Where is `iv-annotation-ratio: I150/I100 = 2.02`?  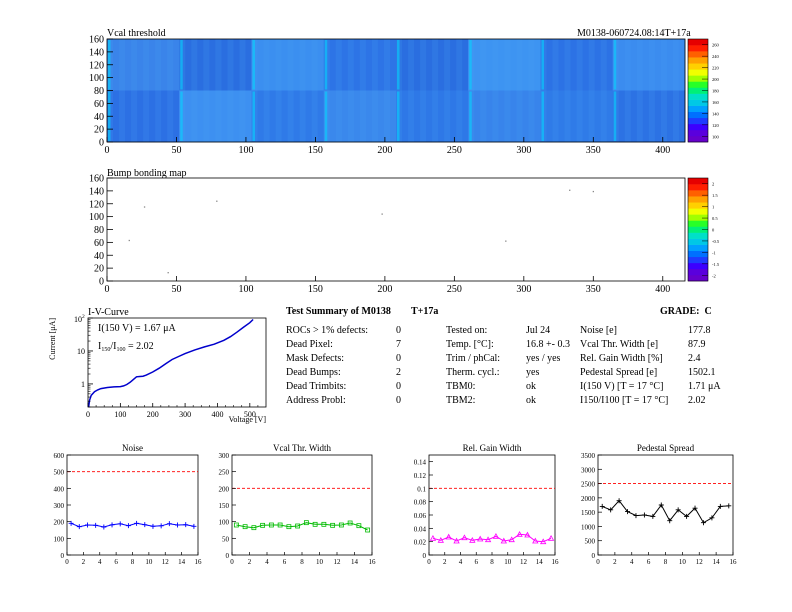
iv-annotation-ratio: I150/I100 = 2.02 is located at coordinates (126, 347).